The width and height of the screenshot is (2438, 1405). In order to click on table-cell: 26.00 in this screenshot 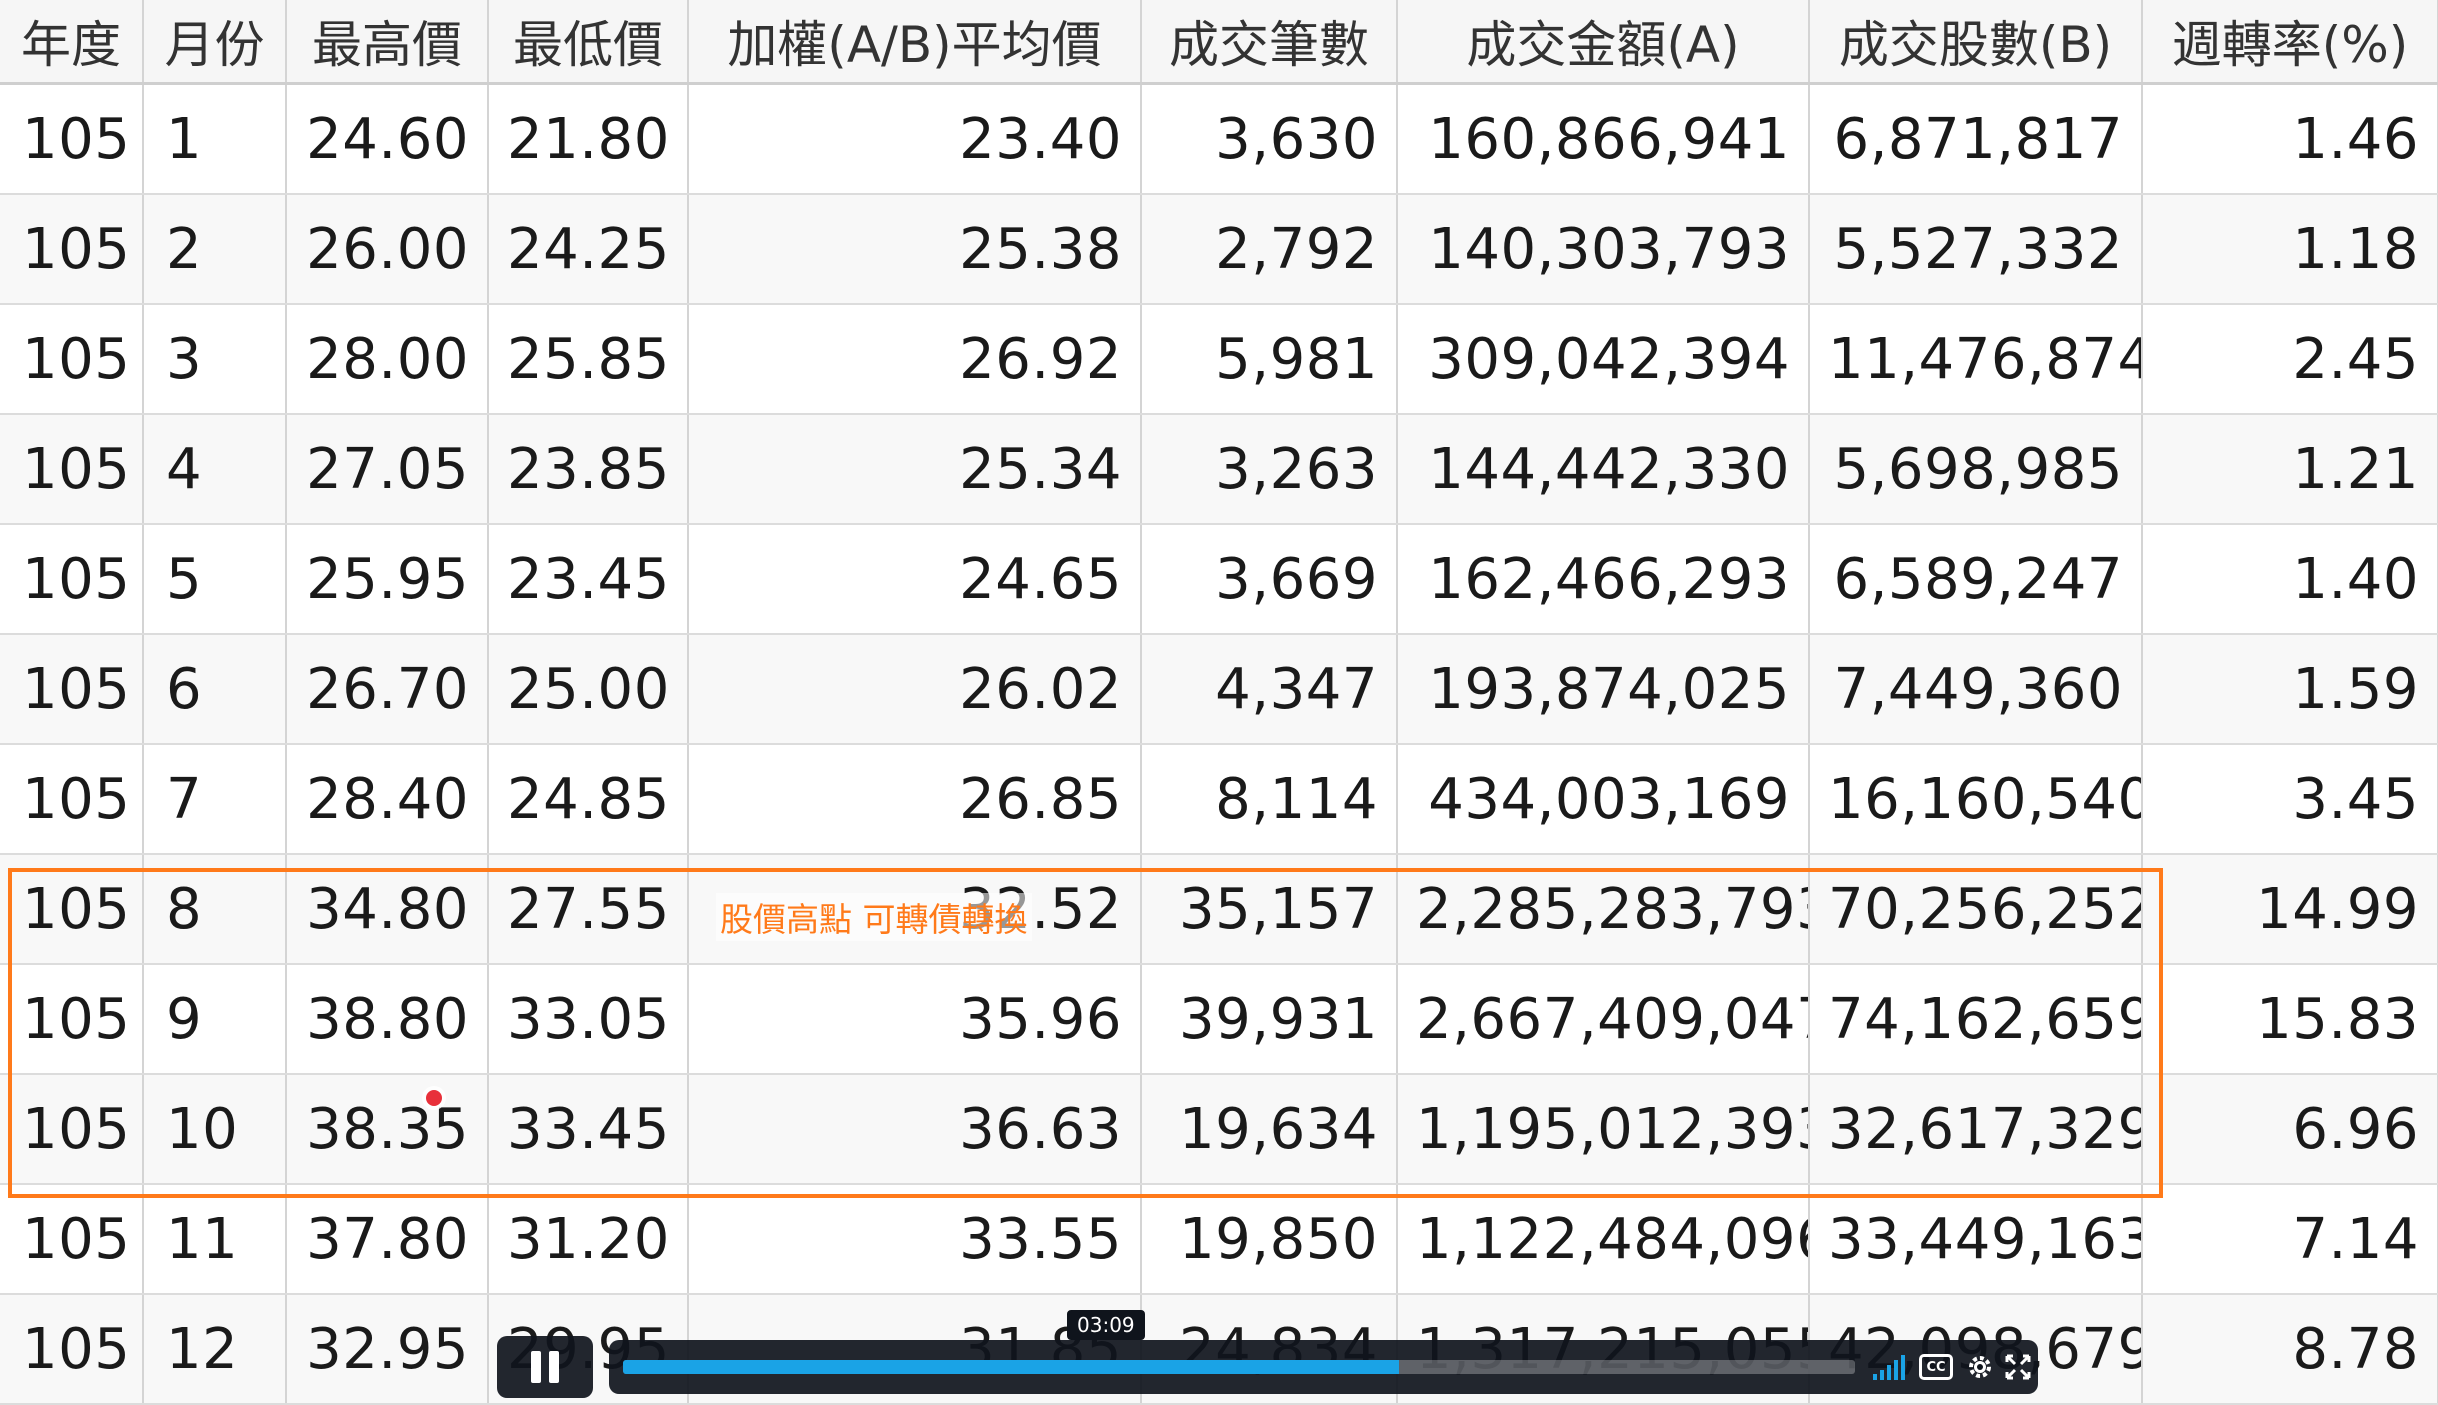, I will do `click(387, 249)`.